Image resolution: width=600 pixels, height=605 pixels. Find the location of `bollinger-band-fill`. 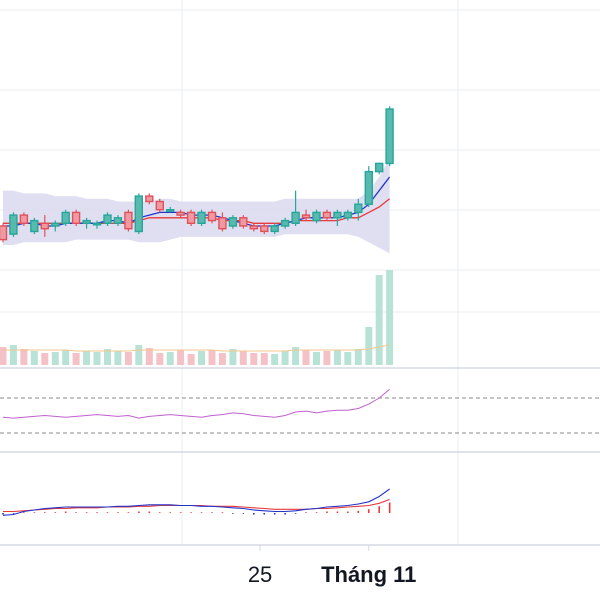

bollinger-band-fill is located at coordinates (196, 206).